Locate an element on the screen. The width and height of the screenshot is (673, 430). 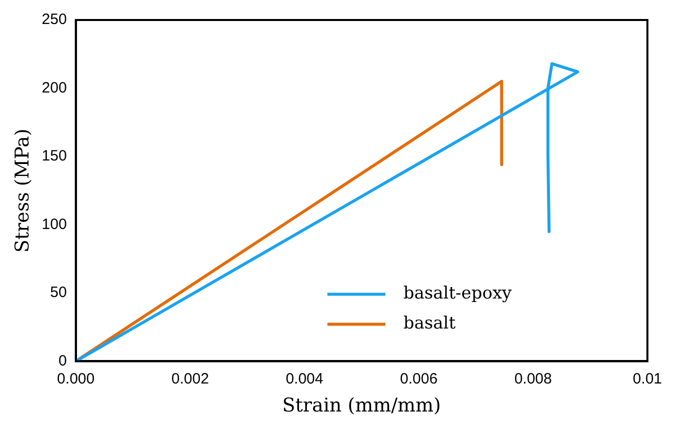
x-tick-label: 0.01 is located at coordinates (647, 379).